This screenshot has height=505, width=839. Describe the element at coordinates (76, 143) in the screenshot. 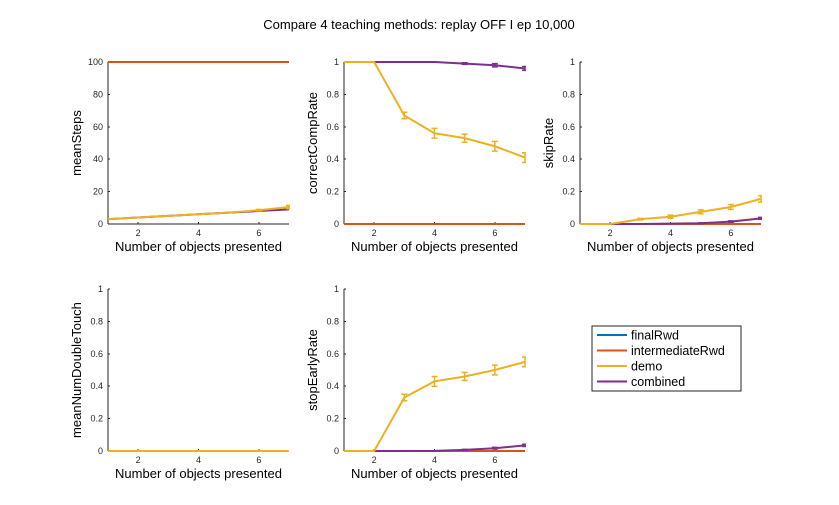

I see `y-axis-label: meanSteps` at that location.